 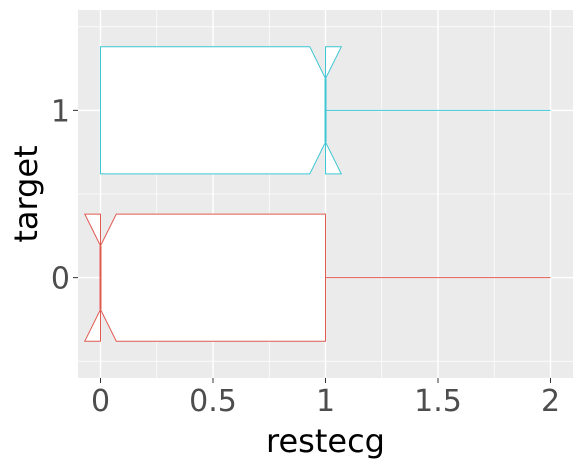 I want to click on y-axis-ticks: 01, so click(x=64, y=195).